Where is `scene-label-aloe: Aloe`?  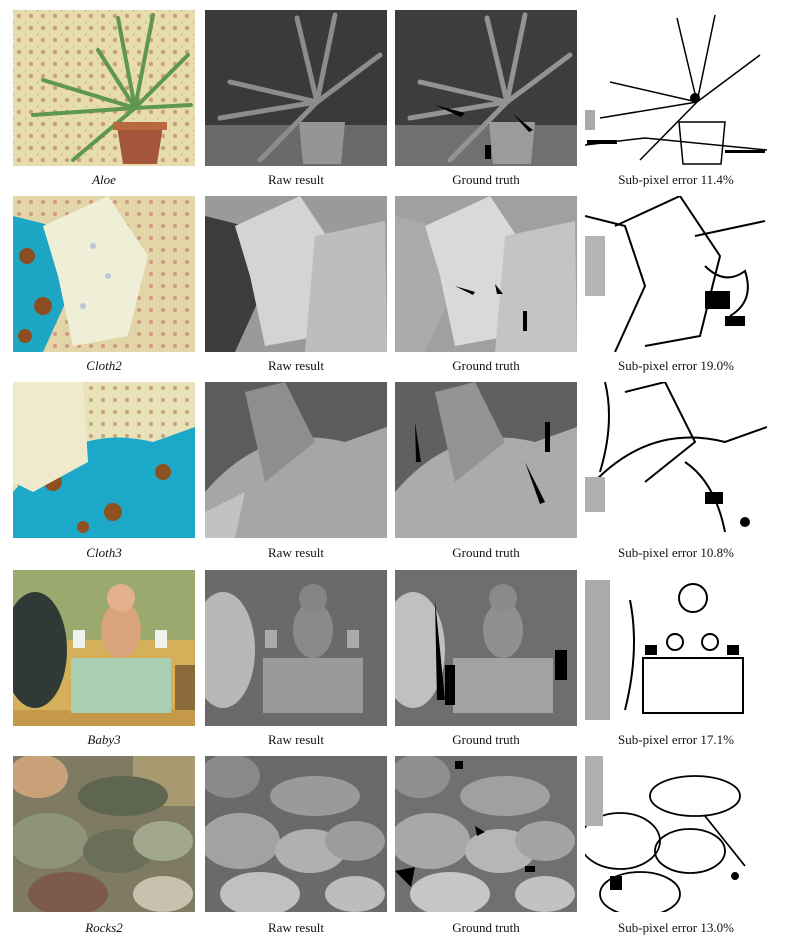 scene-label-aloe: Aloe is located at coordinates (104, 179).